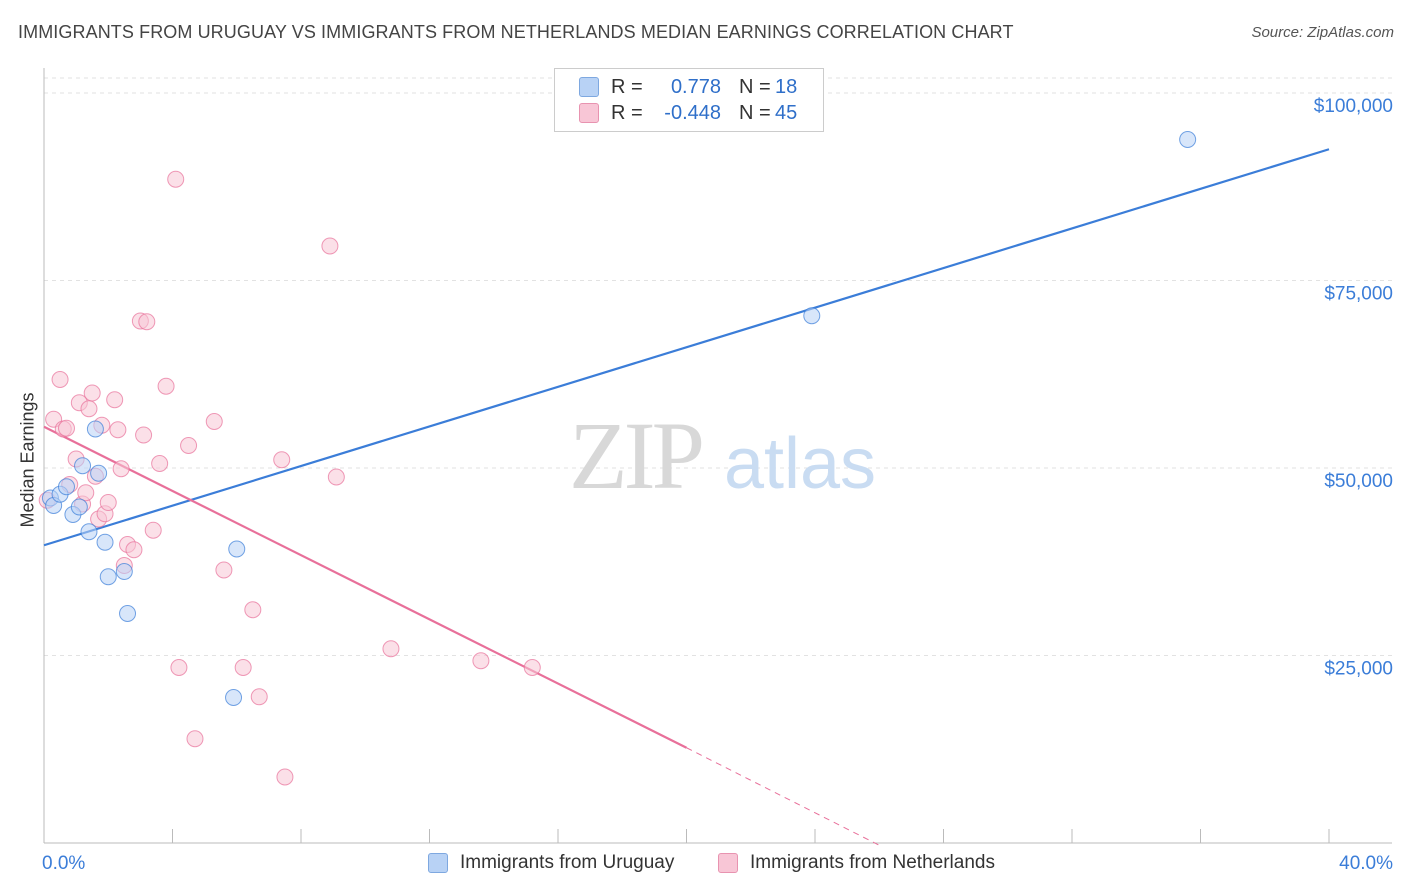  I want to click on legend-r-value: -0.448, so click(692, 112).